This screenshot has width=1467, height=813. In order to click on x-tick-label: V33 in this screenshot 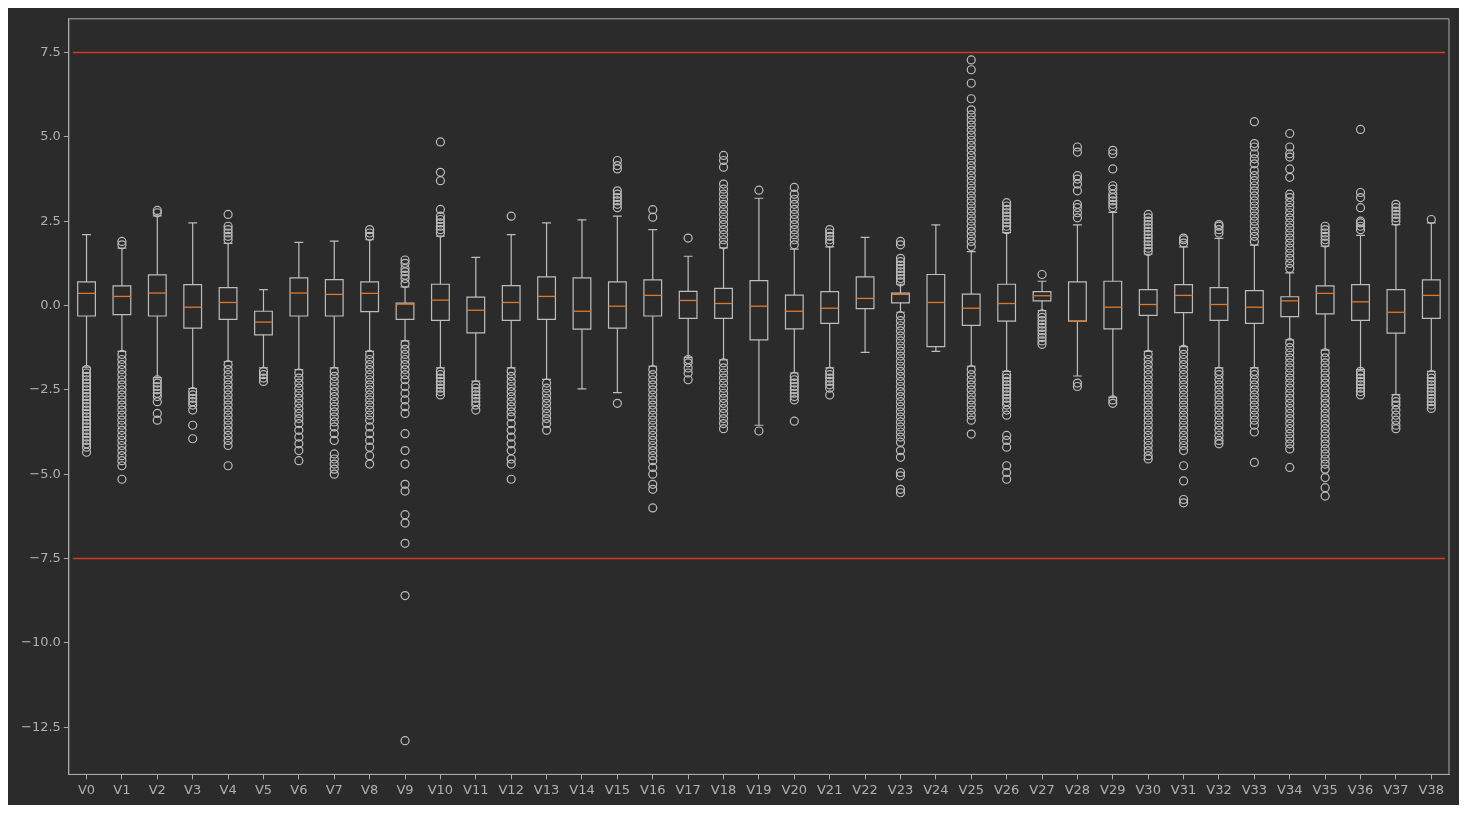, I will do `click(1254, 789)`.